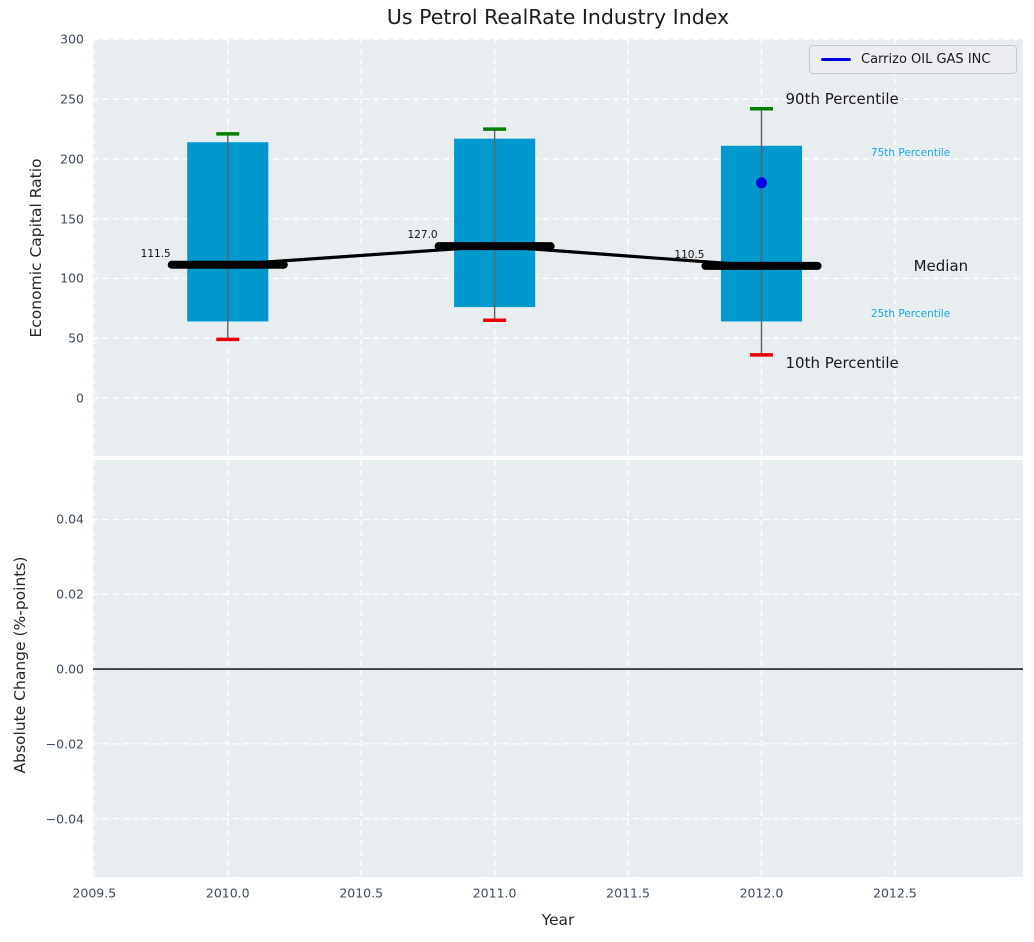  What do you see at coordinates (70, 594) in the screenshot?
I see `y-tick-label-bottom: 0.02` at bounding box center [70, 594].